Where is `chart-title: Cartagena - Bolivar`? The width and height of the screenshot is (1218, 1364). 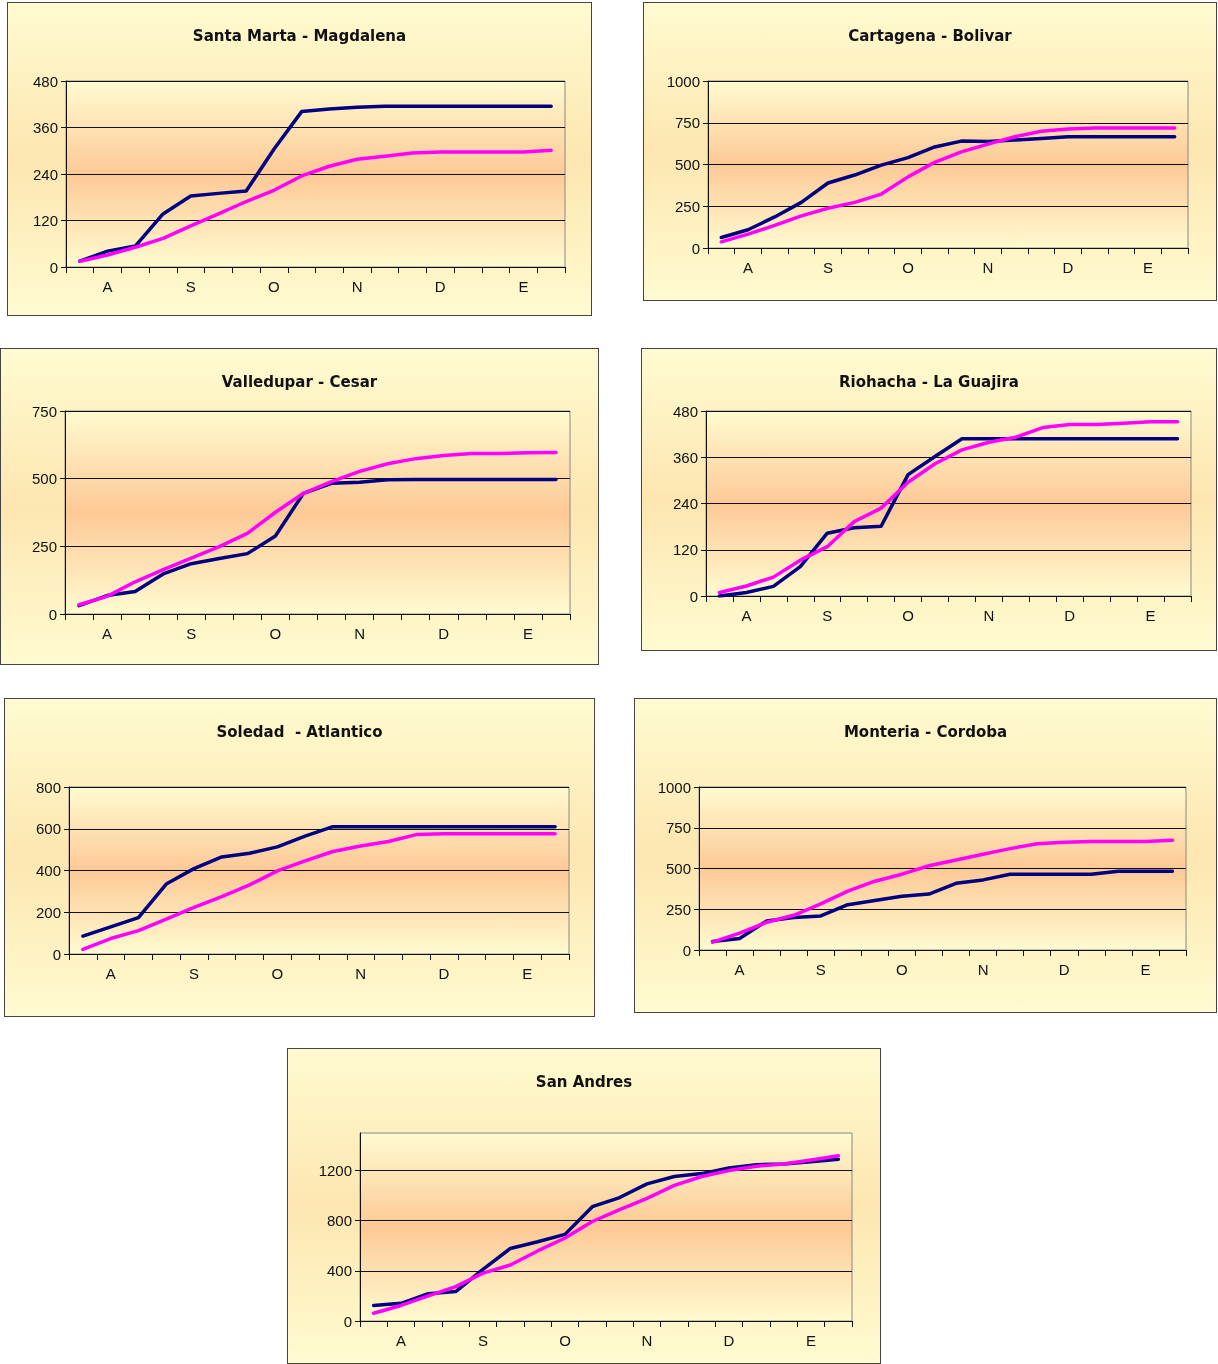
chart-title: Cartagena - Bolivar is located at coordinates (930, 35).